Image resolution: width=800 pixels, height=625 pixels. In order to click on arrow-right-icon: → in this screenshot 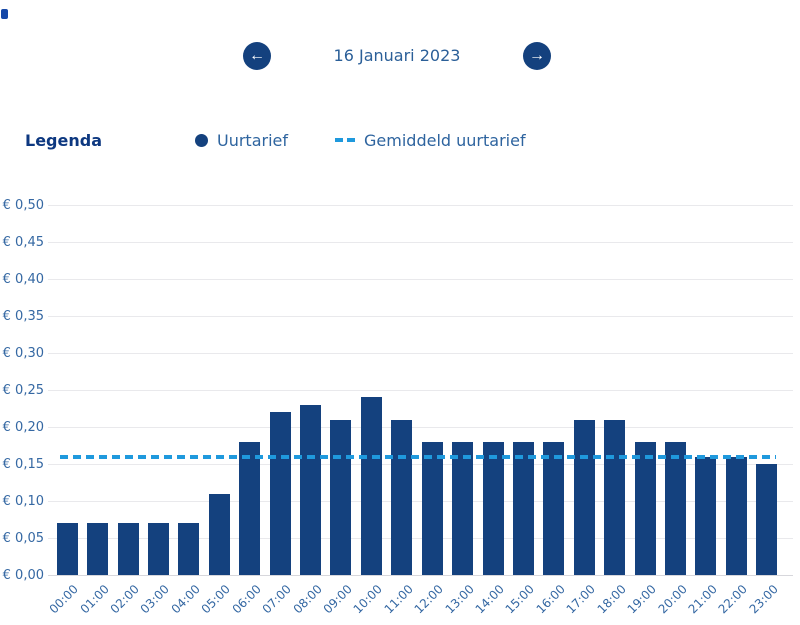, I will do `click(537, 55)`.